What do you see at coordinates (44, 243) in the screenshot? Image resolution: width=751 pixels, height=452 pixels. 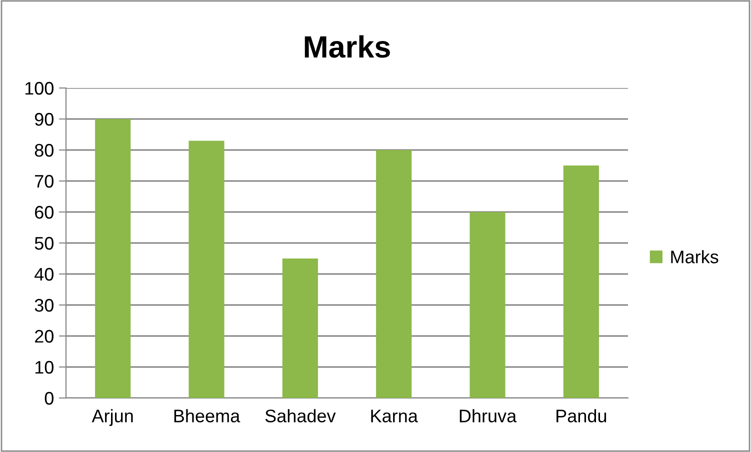 I see `y-tick-label: 50` at bounding box center [44, 243].